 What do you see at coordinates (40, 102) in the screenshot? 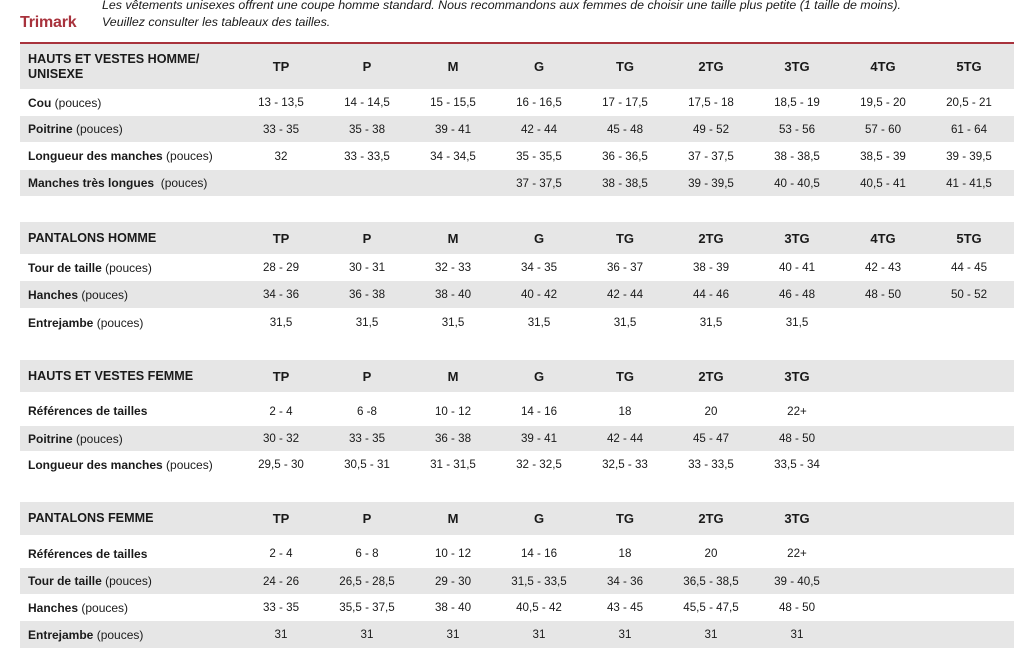
I see `measurement-name: Cou` at bounding box center [40, 102].